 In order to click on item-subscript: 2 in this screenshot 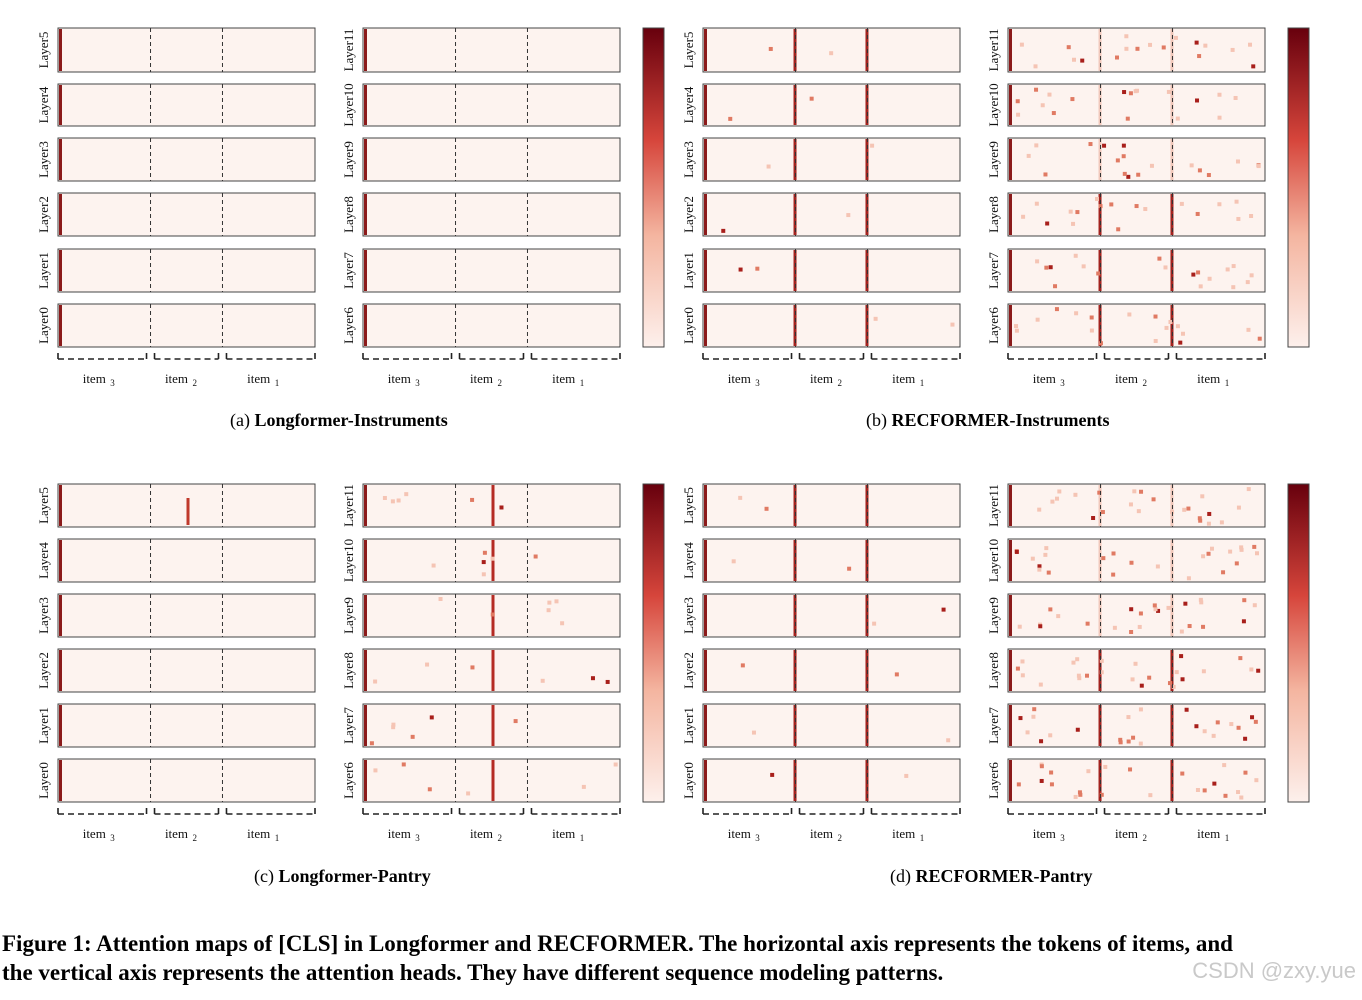, I will do `click(500, 383)`.